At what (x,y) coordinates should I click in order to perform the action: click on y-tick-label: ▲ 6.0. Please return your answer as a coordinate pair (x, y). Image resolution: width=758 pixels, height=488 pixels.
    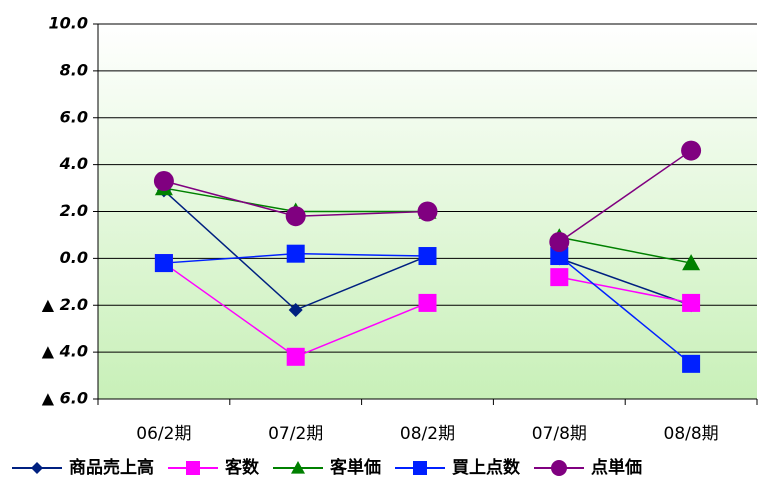
    Looking at the image, I should click on (65, 398).